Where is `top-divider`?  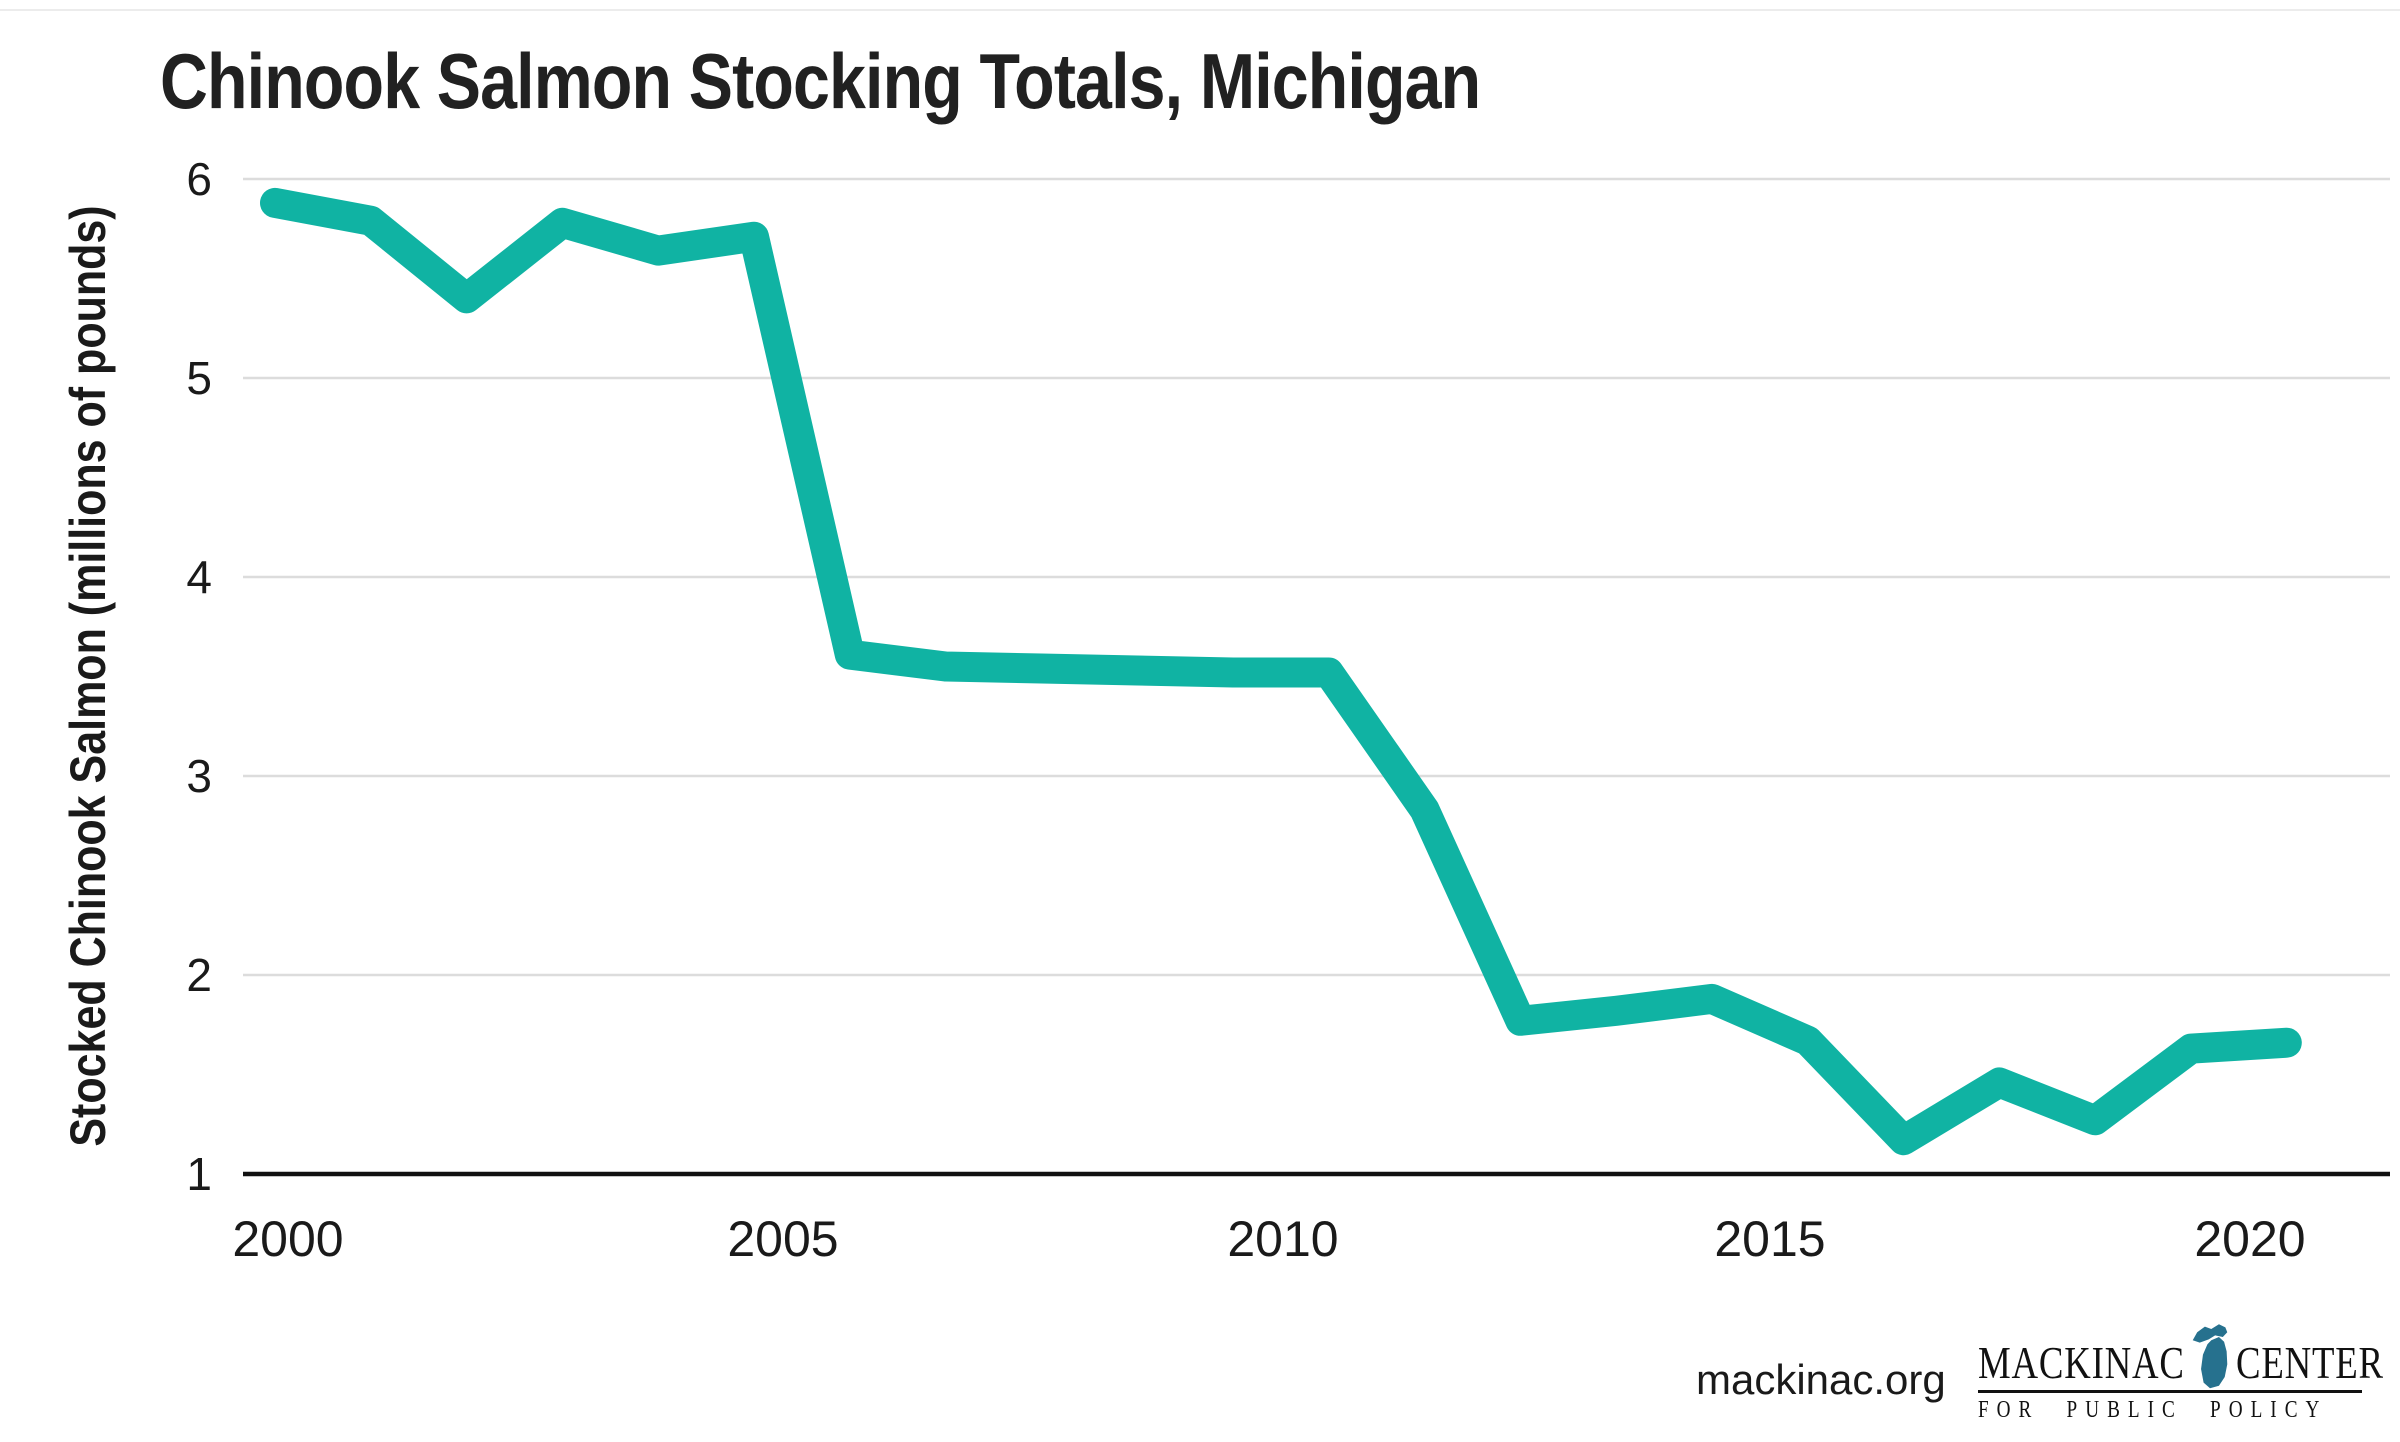 top-divider is located at coordinates (1200, 10).